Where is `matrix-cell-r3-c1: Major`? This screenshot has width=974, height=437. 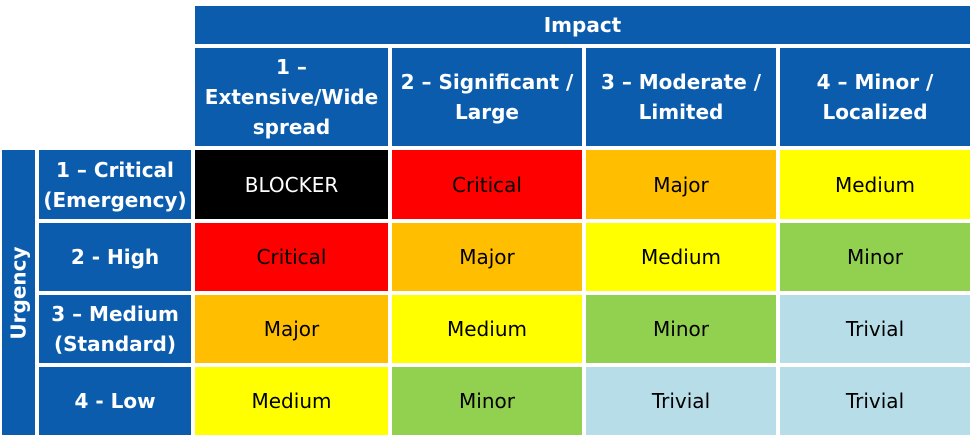
matrix-cell-r3-c1: Major is located at coordinates (291, 329).